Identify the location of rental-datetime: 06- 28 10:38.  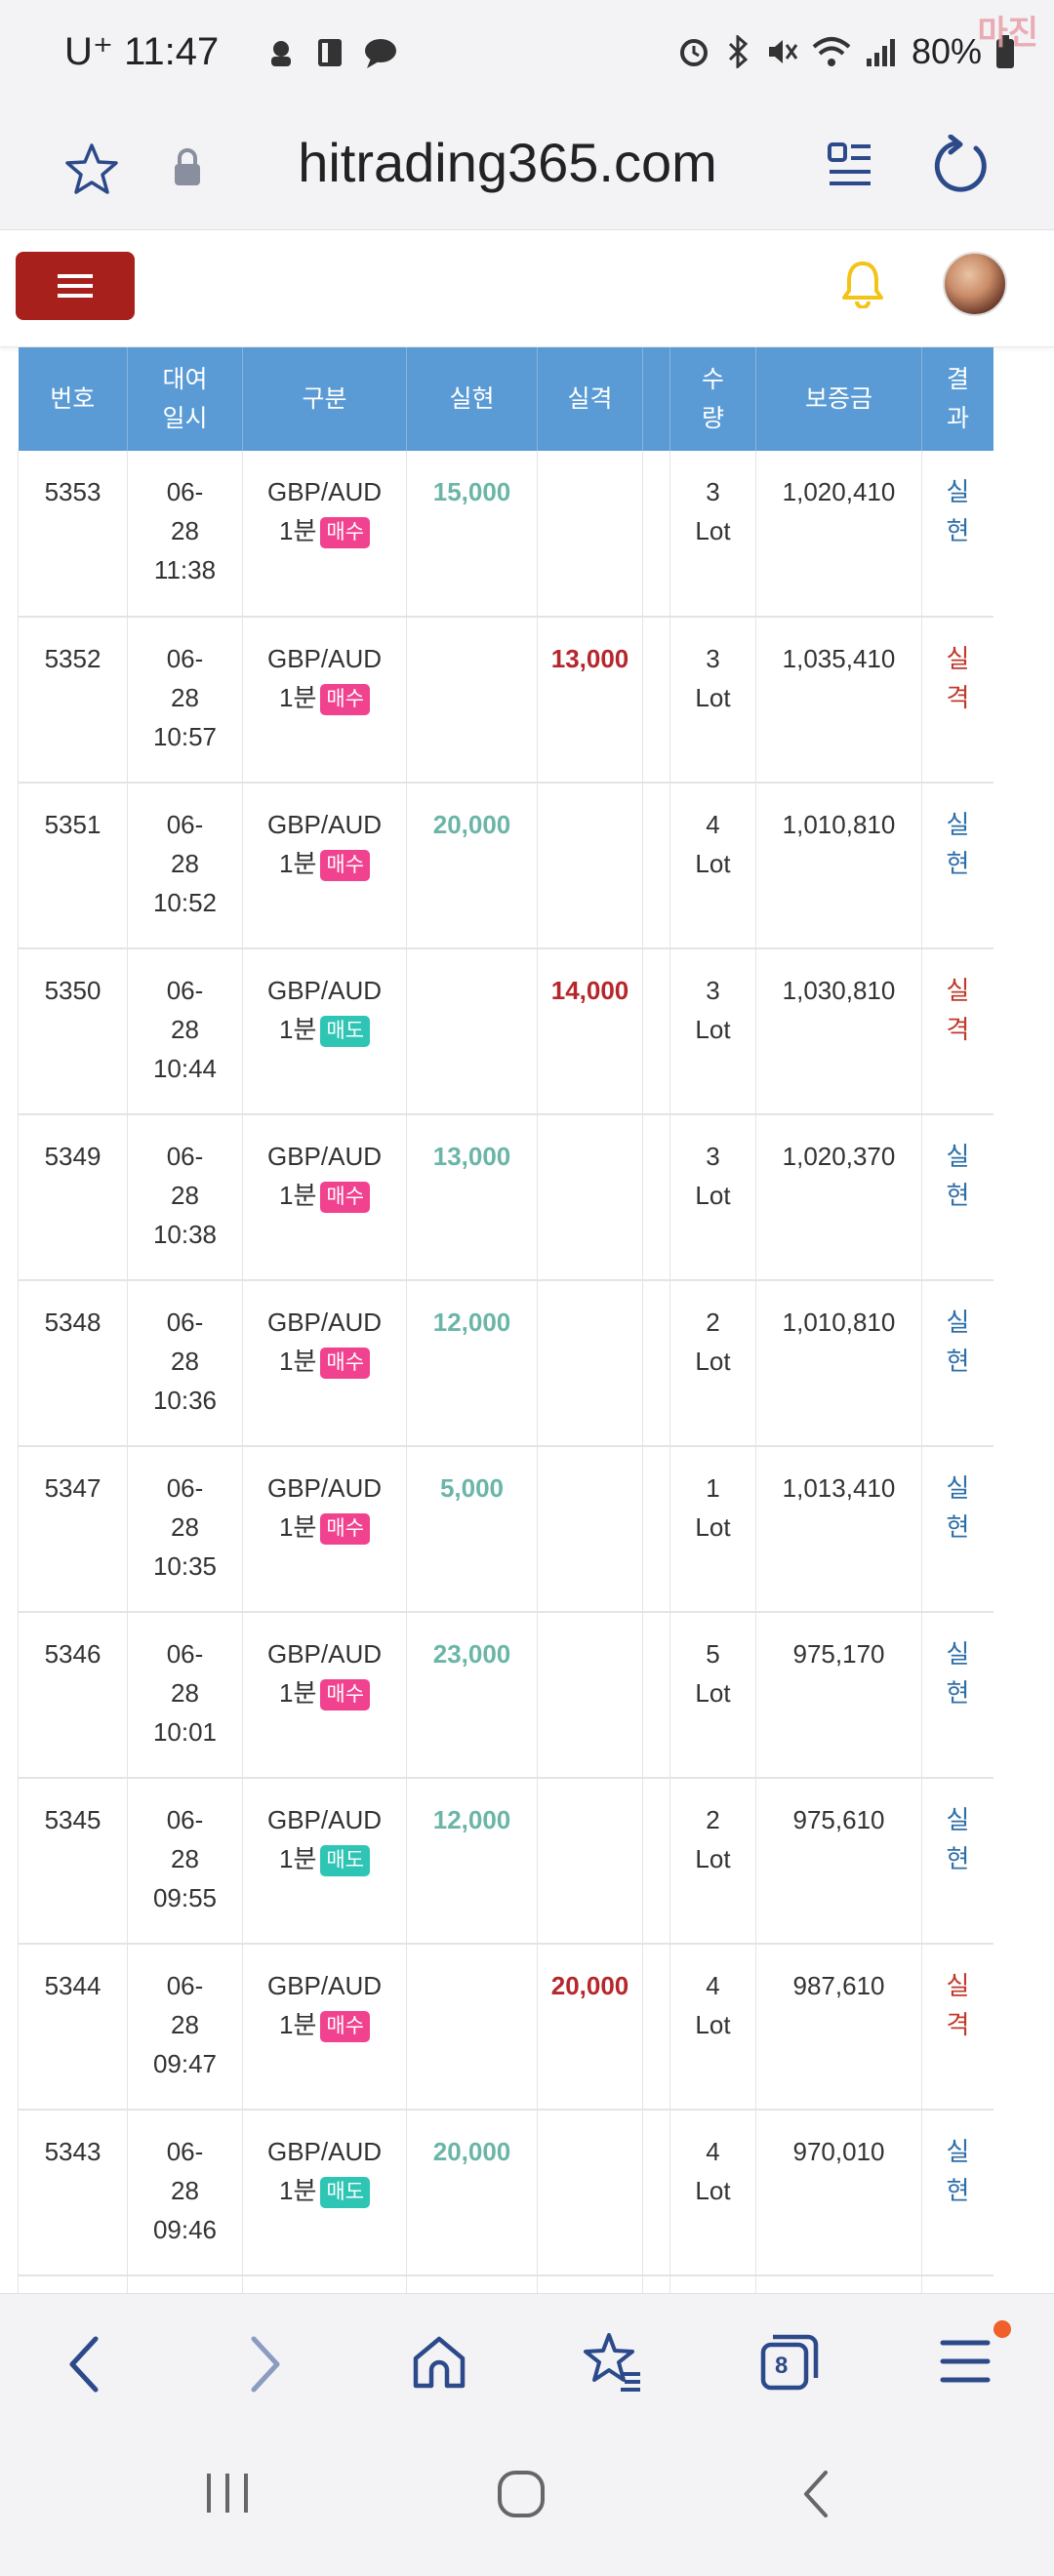
(185, 1197).